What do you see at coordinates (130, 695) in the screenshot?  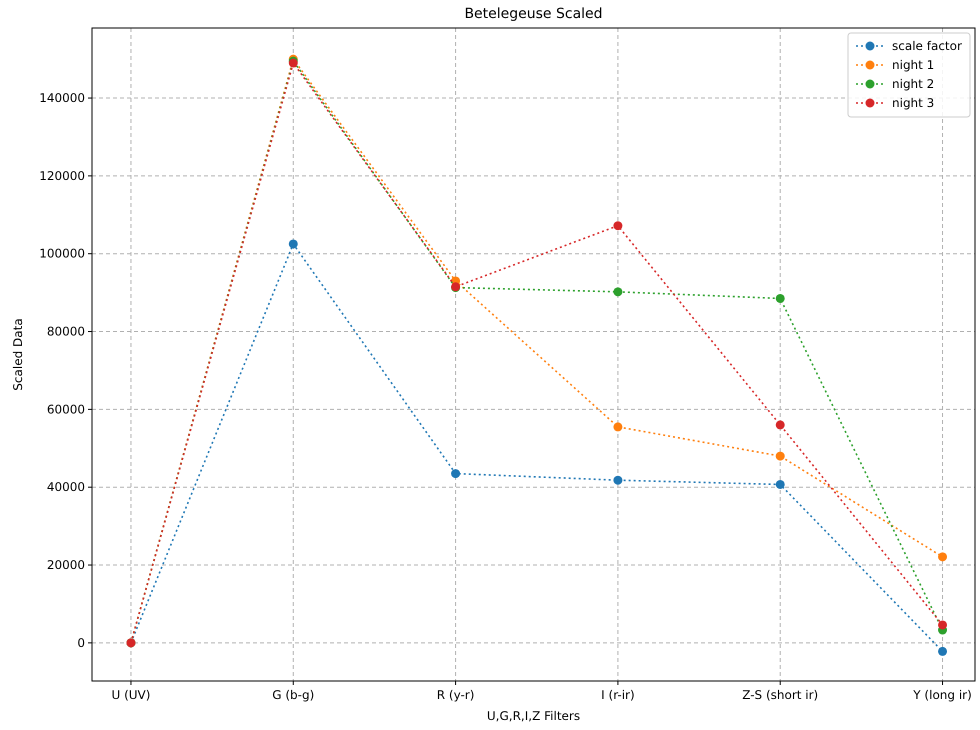 I see `x-tick-label: U (UV)` at bounding box center [130, 695].